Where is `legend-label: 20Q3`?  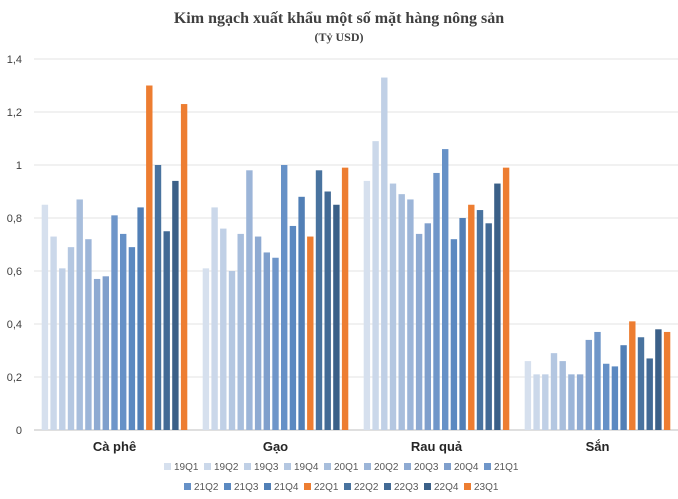 legend-label: 20Q3 is located at coordinates (426, 467).